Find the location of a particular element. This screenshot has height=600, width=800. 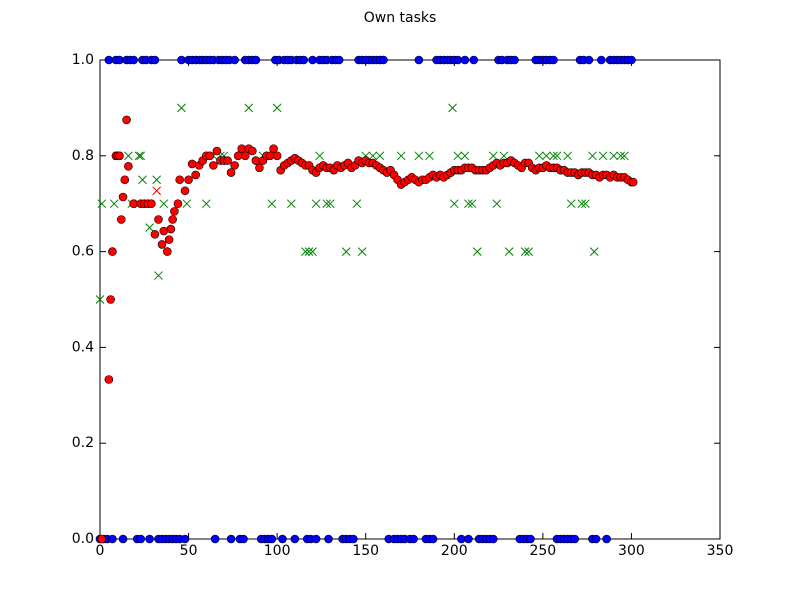

x-tick-label: 250 is located at coordinates (542, 551).